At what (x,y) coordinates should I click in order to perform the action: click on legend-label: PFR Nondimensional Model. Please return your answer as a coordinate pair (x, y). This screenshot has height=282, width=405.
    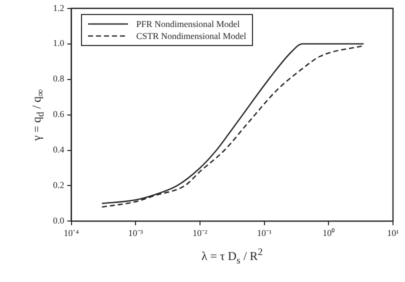
    Looking at the image, I should click on (188, 24).